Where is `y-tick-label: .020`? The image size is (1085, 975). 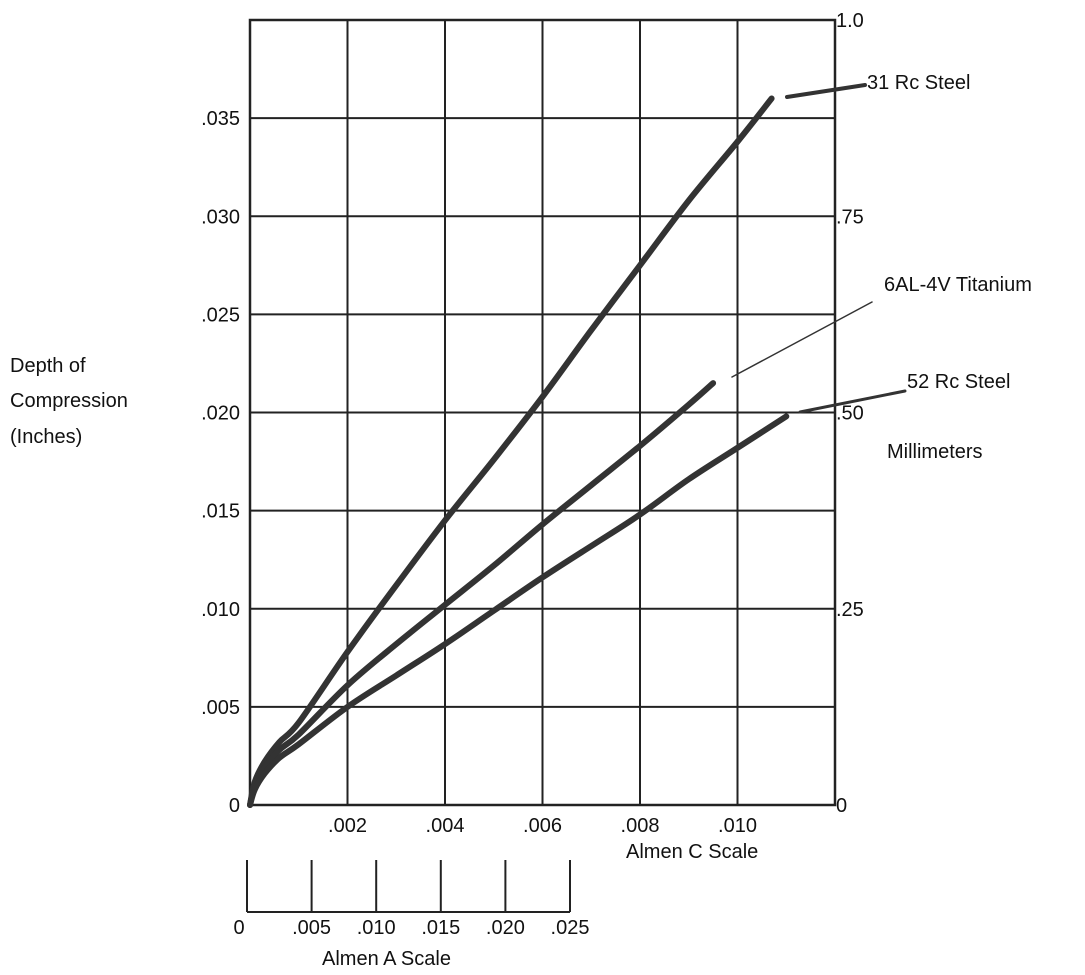
y-tick-label: .020 is located at coordinates (220, 414).